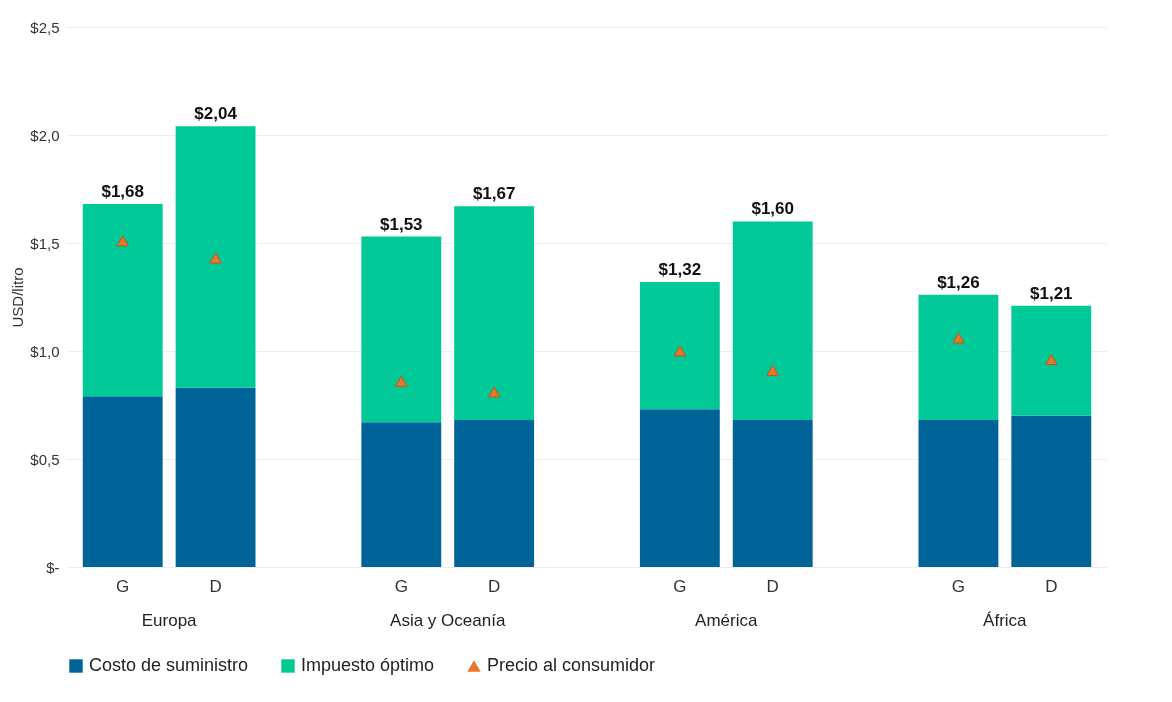 The image size is (1172, 702). Describe the element at coordinates (216, 114) in the screenshot. I see `total-label: $2,04` at that location.